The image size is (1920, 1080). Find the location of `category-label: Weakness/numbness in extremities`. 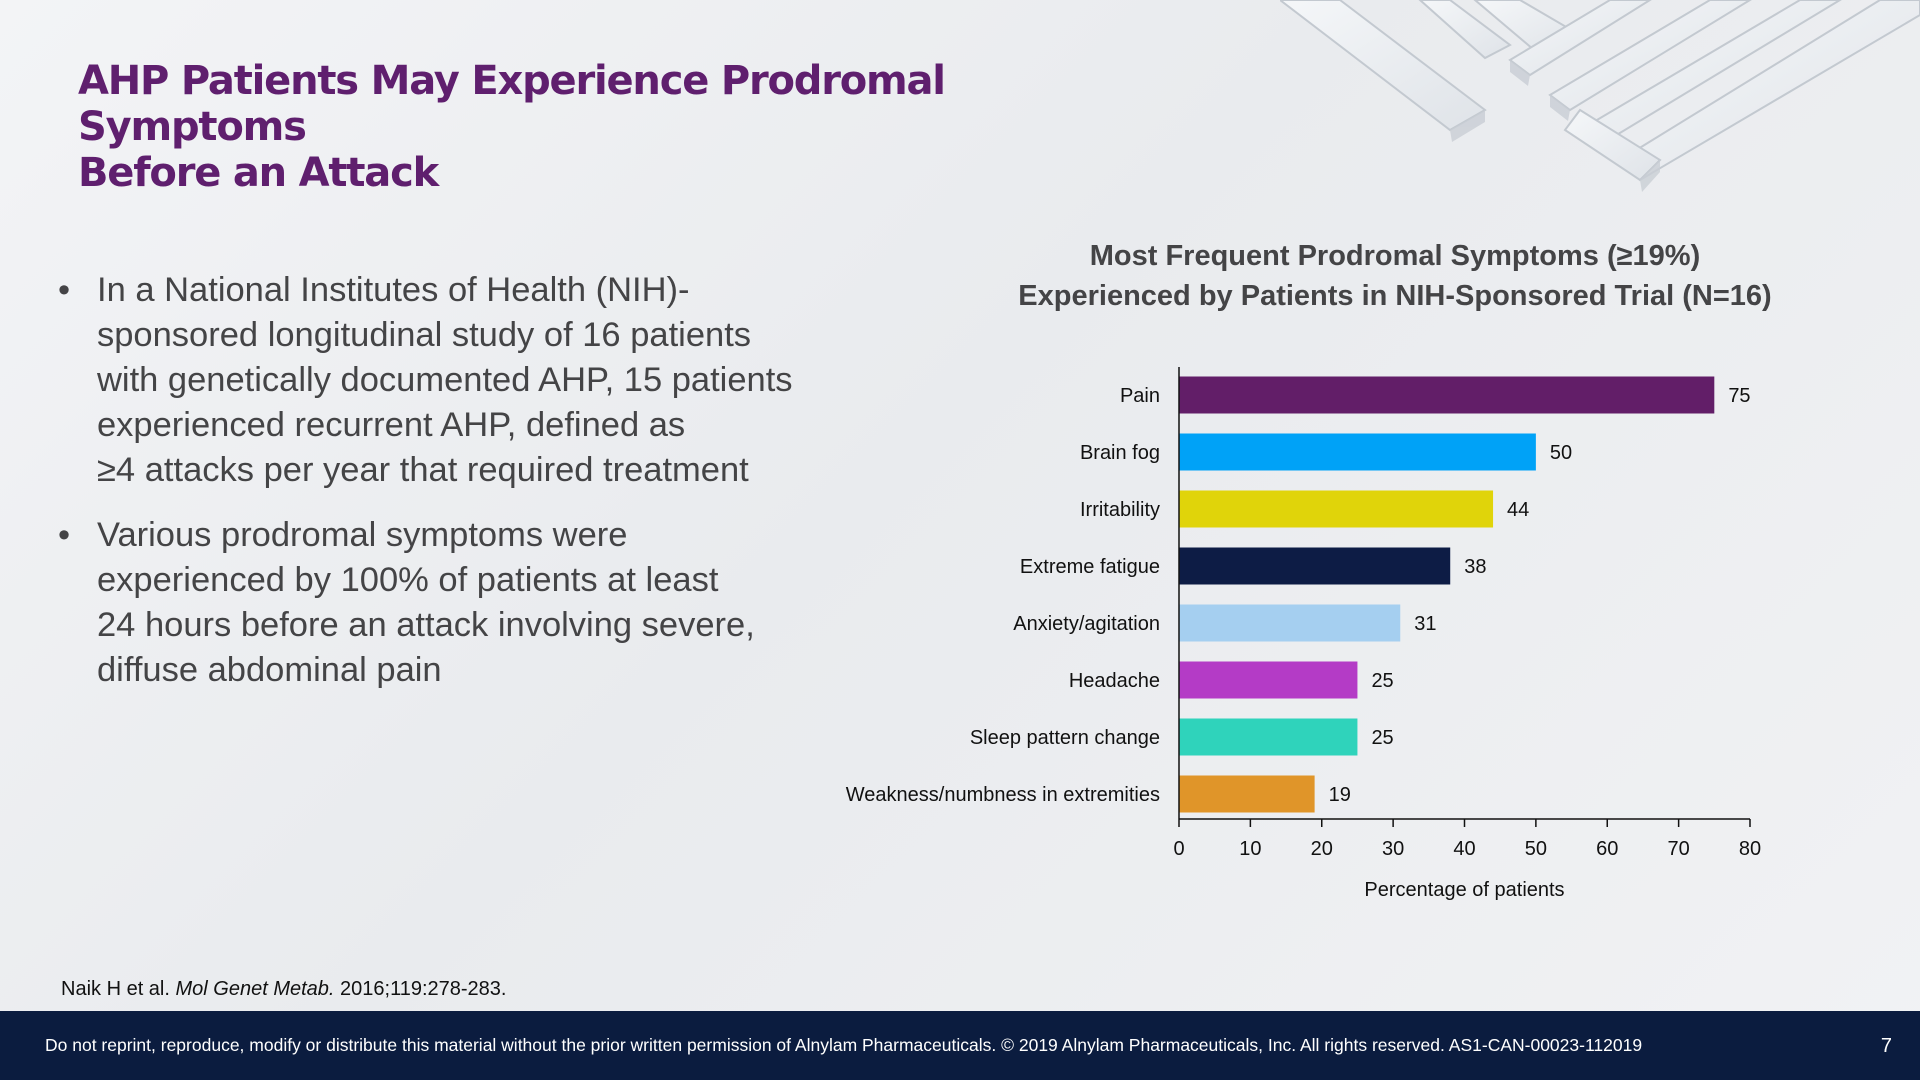

category-label: Weakness/numbness in extremities is located at coordinates (1003, 795).